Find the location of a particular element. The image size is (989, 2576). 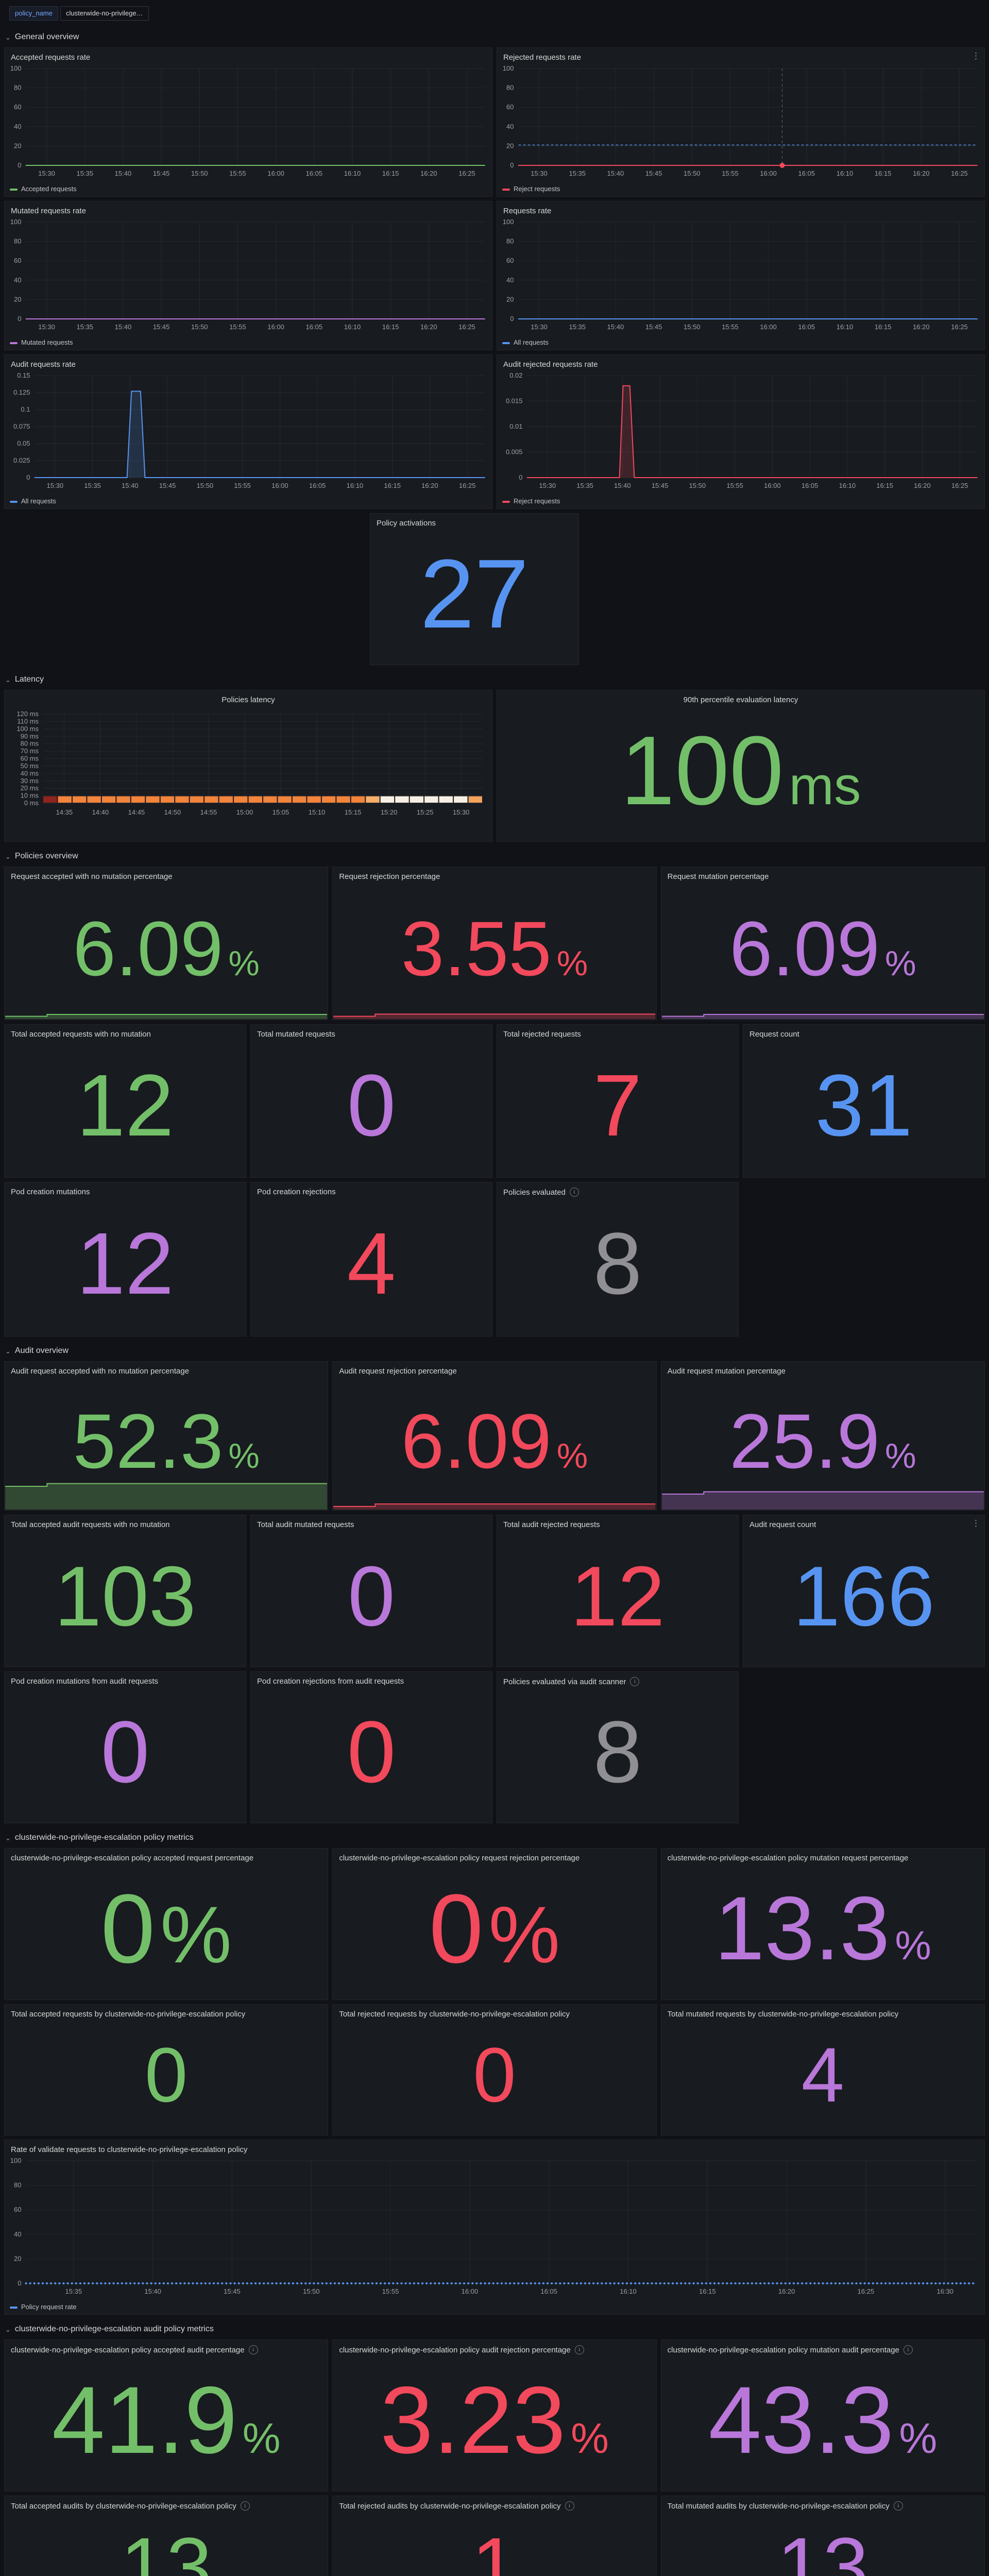

svg-text: 0.05 is located at coordinates (24, 443).